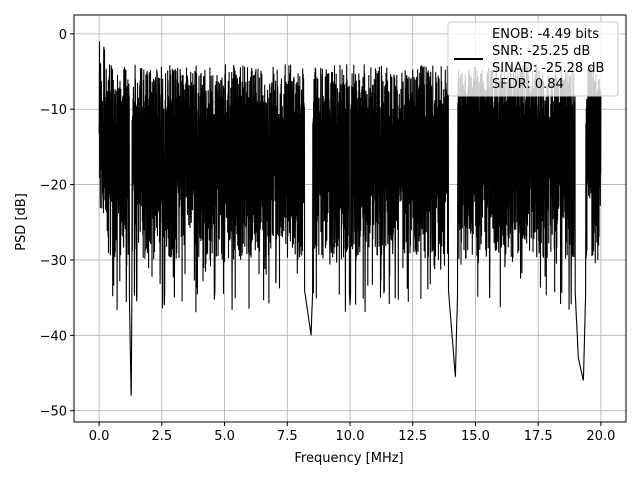  Describe the element at coordinates (53, 110) in the screenshot. I see `y-tick-label-1: −10` at that location.